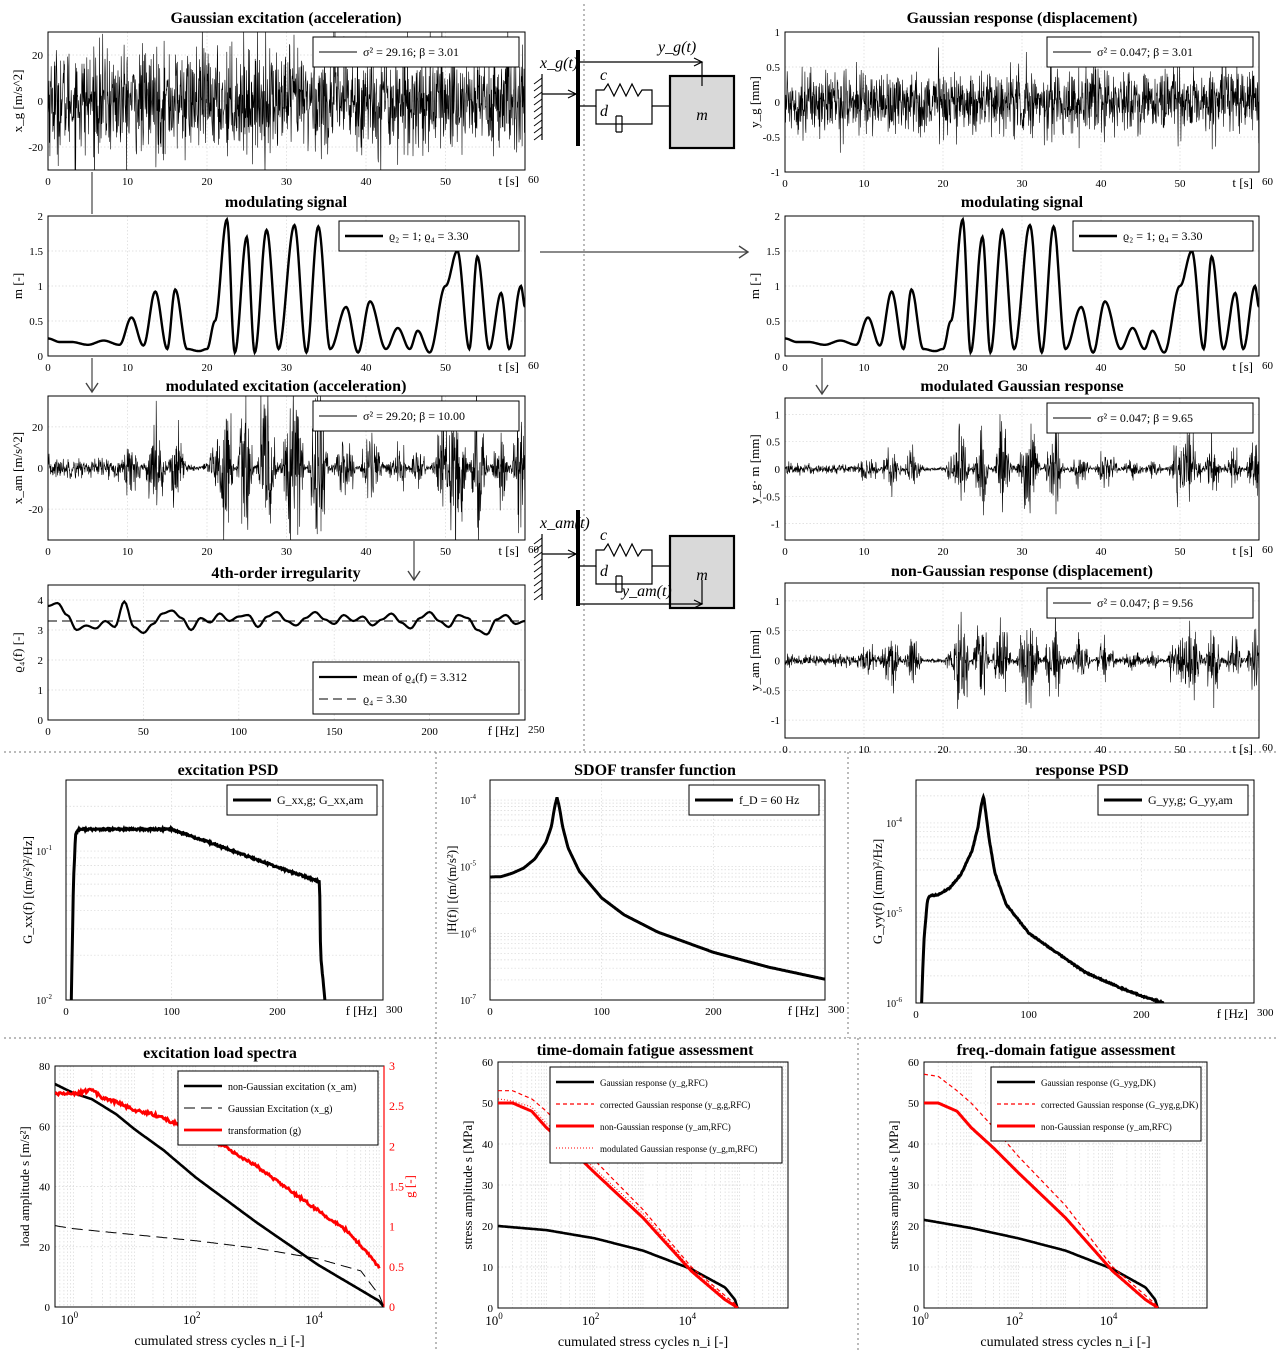 The height and width of the screenshot is (1352, 1281). Describe the element at coordinates (1268, 182) in the screenshot. I see `x-tick-label: 60` at that location.